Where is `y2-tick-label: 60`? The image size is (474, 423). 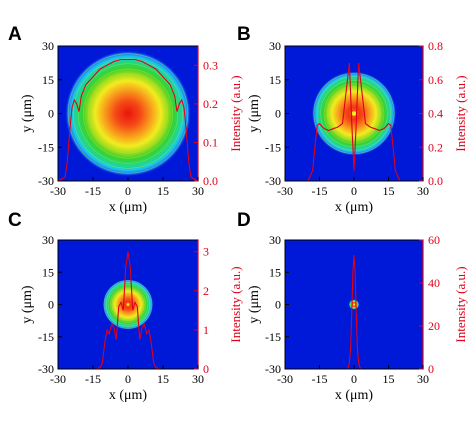
y2-tick-label: 60 is located at coordinates (434, 240).